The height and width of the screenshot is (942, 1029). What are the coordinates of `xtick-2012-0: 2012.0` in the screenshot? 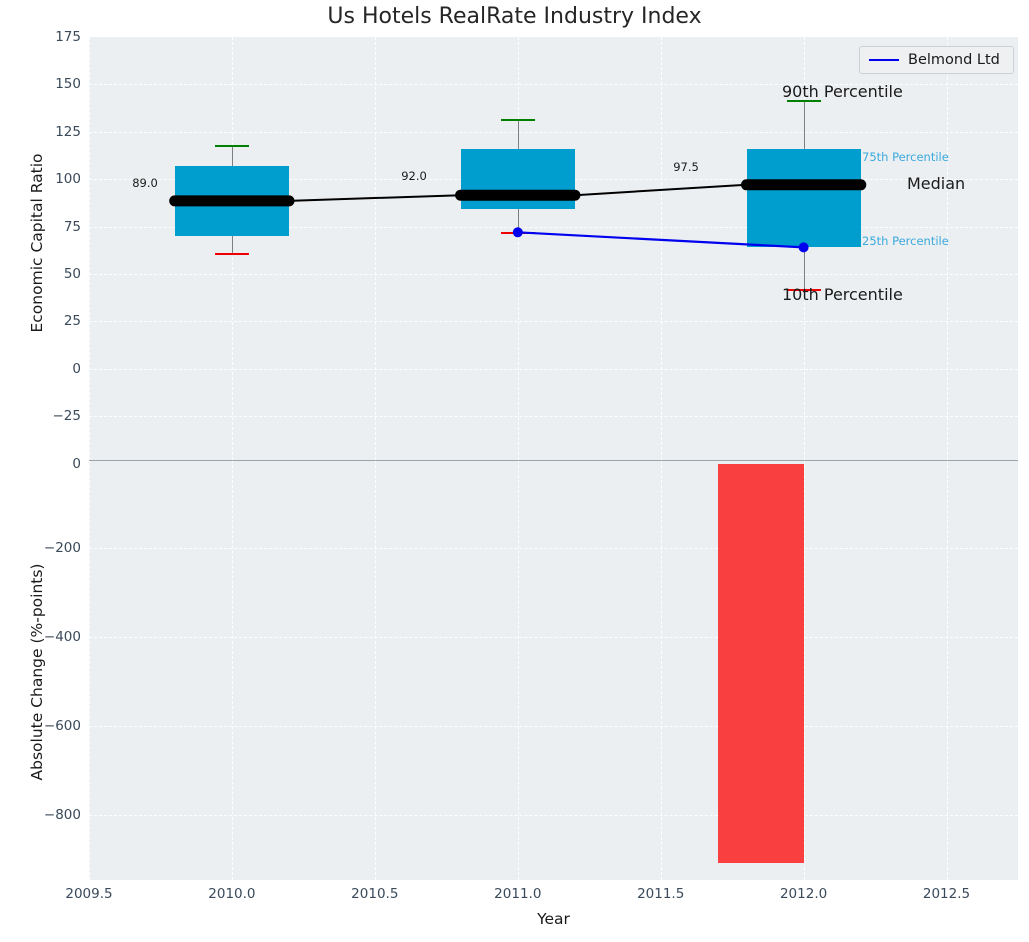 It's located at (803, 894).